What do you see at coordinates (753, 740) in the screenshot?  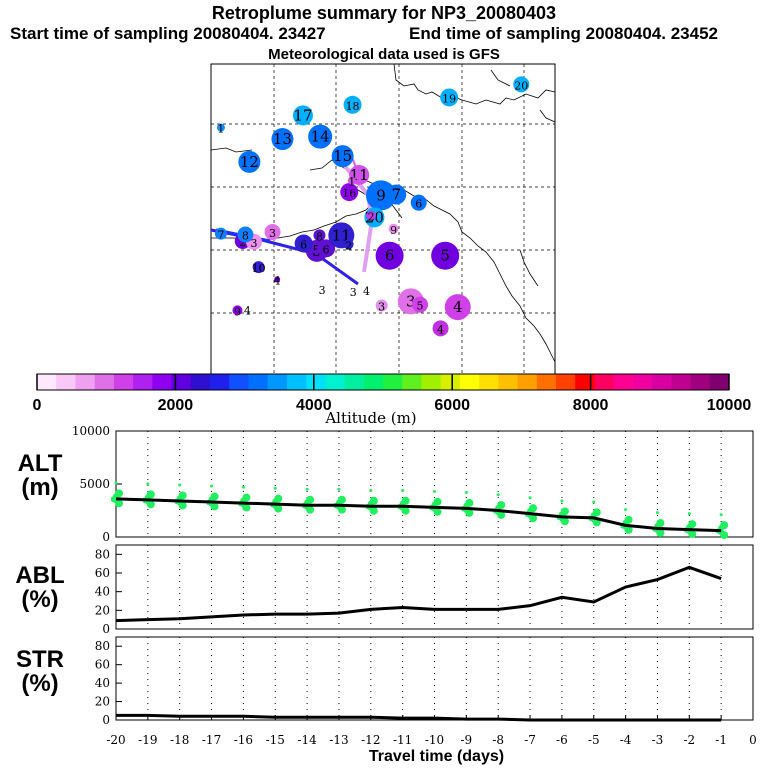 I see `x-tick-label: 0` at bounding box center [753, 740].